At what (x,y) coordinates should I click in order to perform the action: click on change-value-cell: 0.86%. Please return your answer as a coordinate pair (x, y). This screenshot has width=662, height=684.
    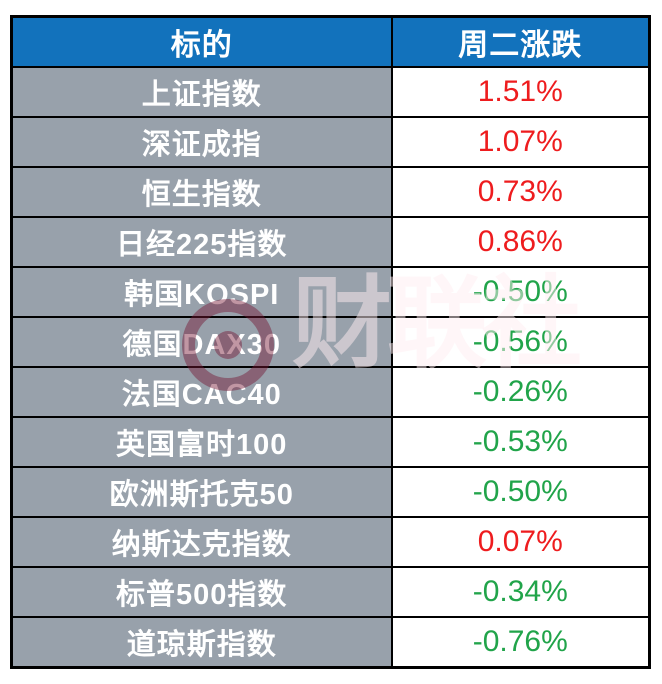
    Looking at the image, I should click on (520, 242).